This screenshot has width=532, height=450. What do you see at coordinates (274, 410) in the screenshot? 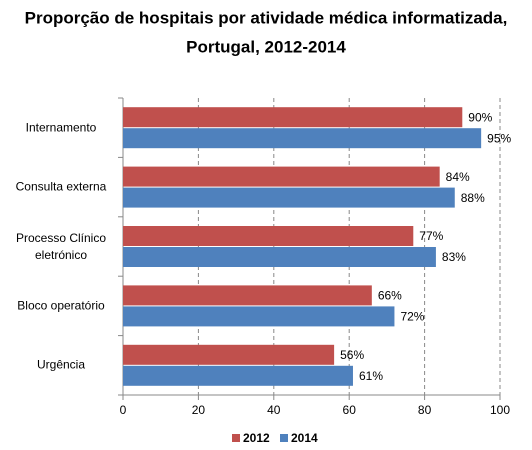
I see `x-tick-label: 40` at bounding box center [274, 410].